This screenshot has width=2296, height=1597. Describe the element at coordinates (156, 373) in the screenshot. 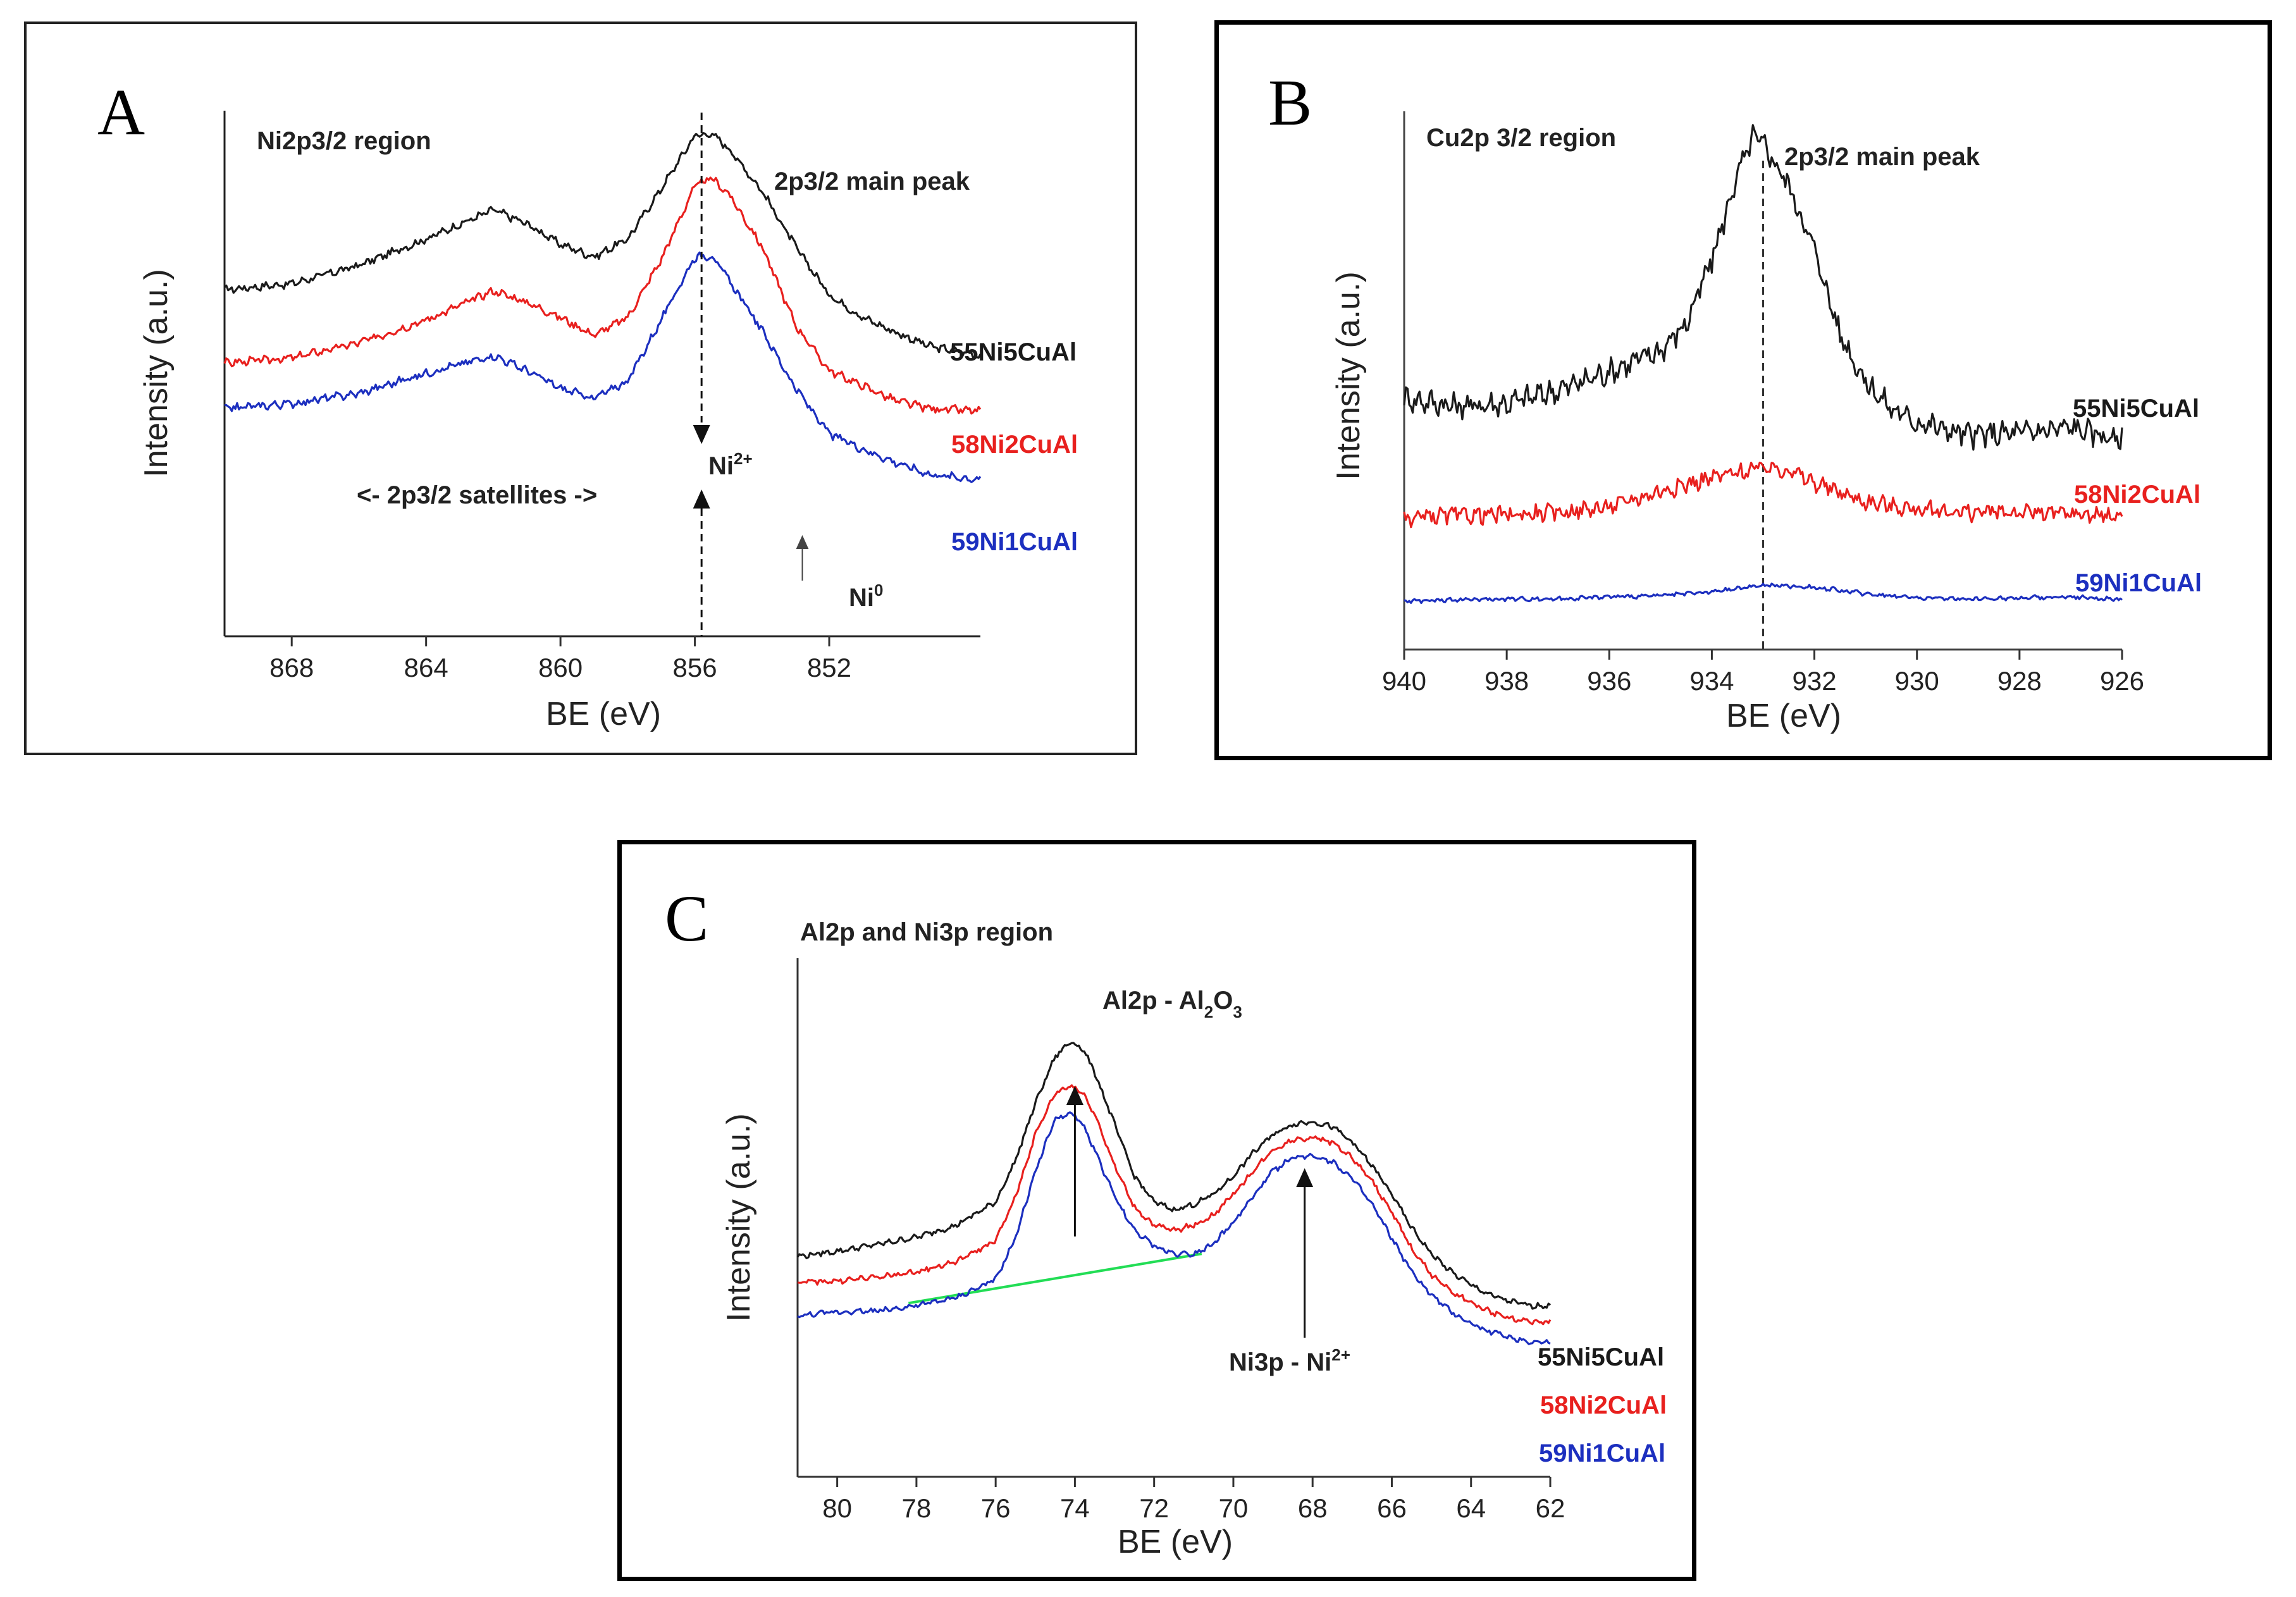

I see `chart-a-y-axis-label: Intensity (a.u.)` at that location.